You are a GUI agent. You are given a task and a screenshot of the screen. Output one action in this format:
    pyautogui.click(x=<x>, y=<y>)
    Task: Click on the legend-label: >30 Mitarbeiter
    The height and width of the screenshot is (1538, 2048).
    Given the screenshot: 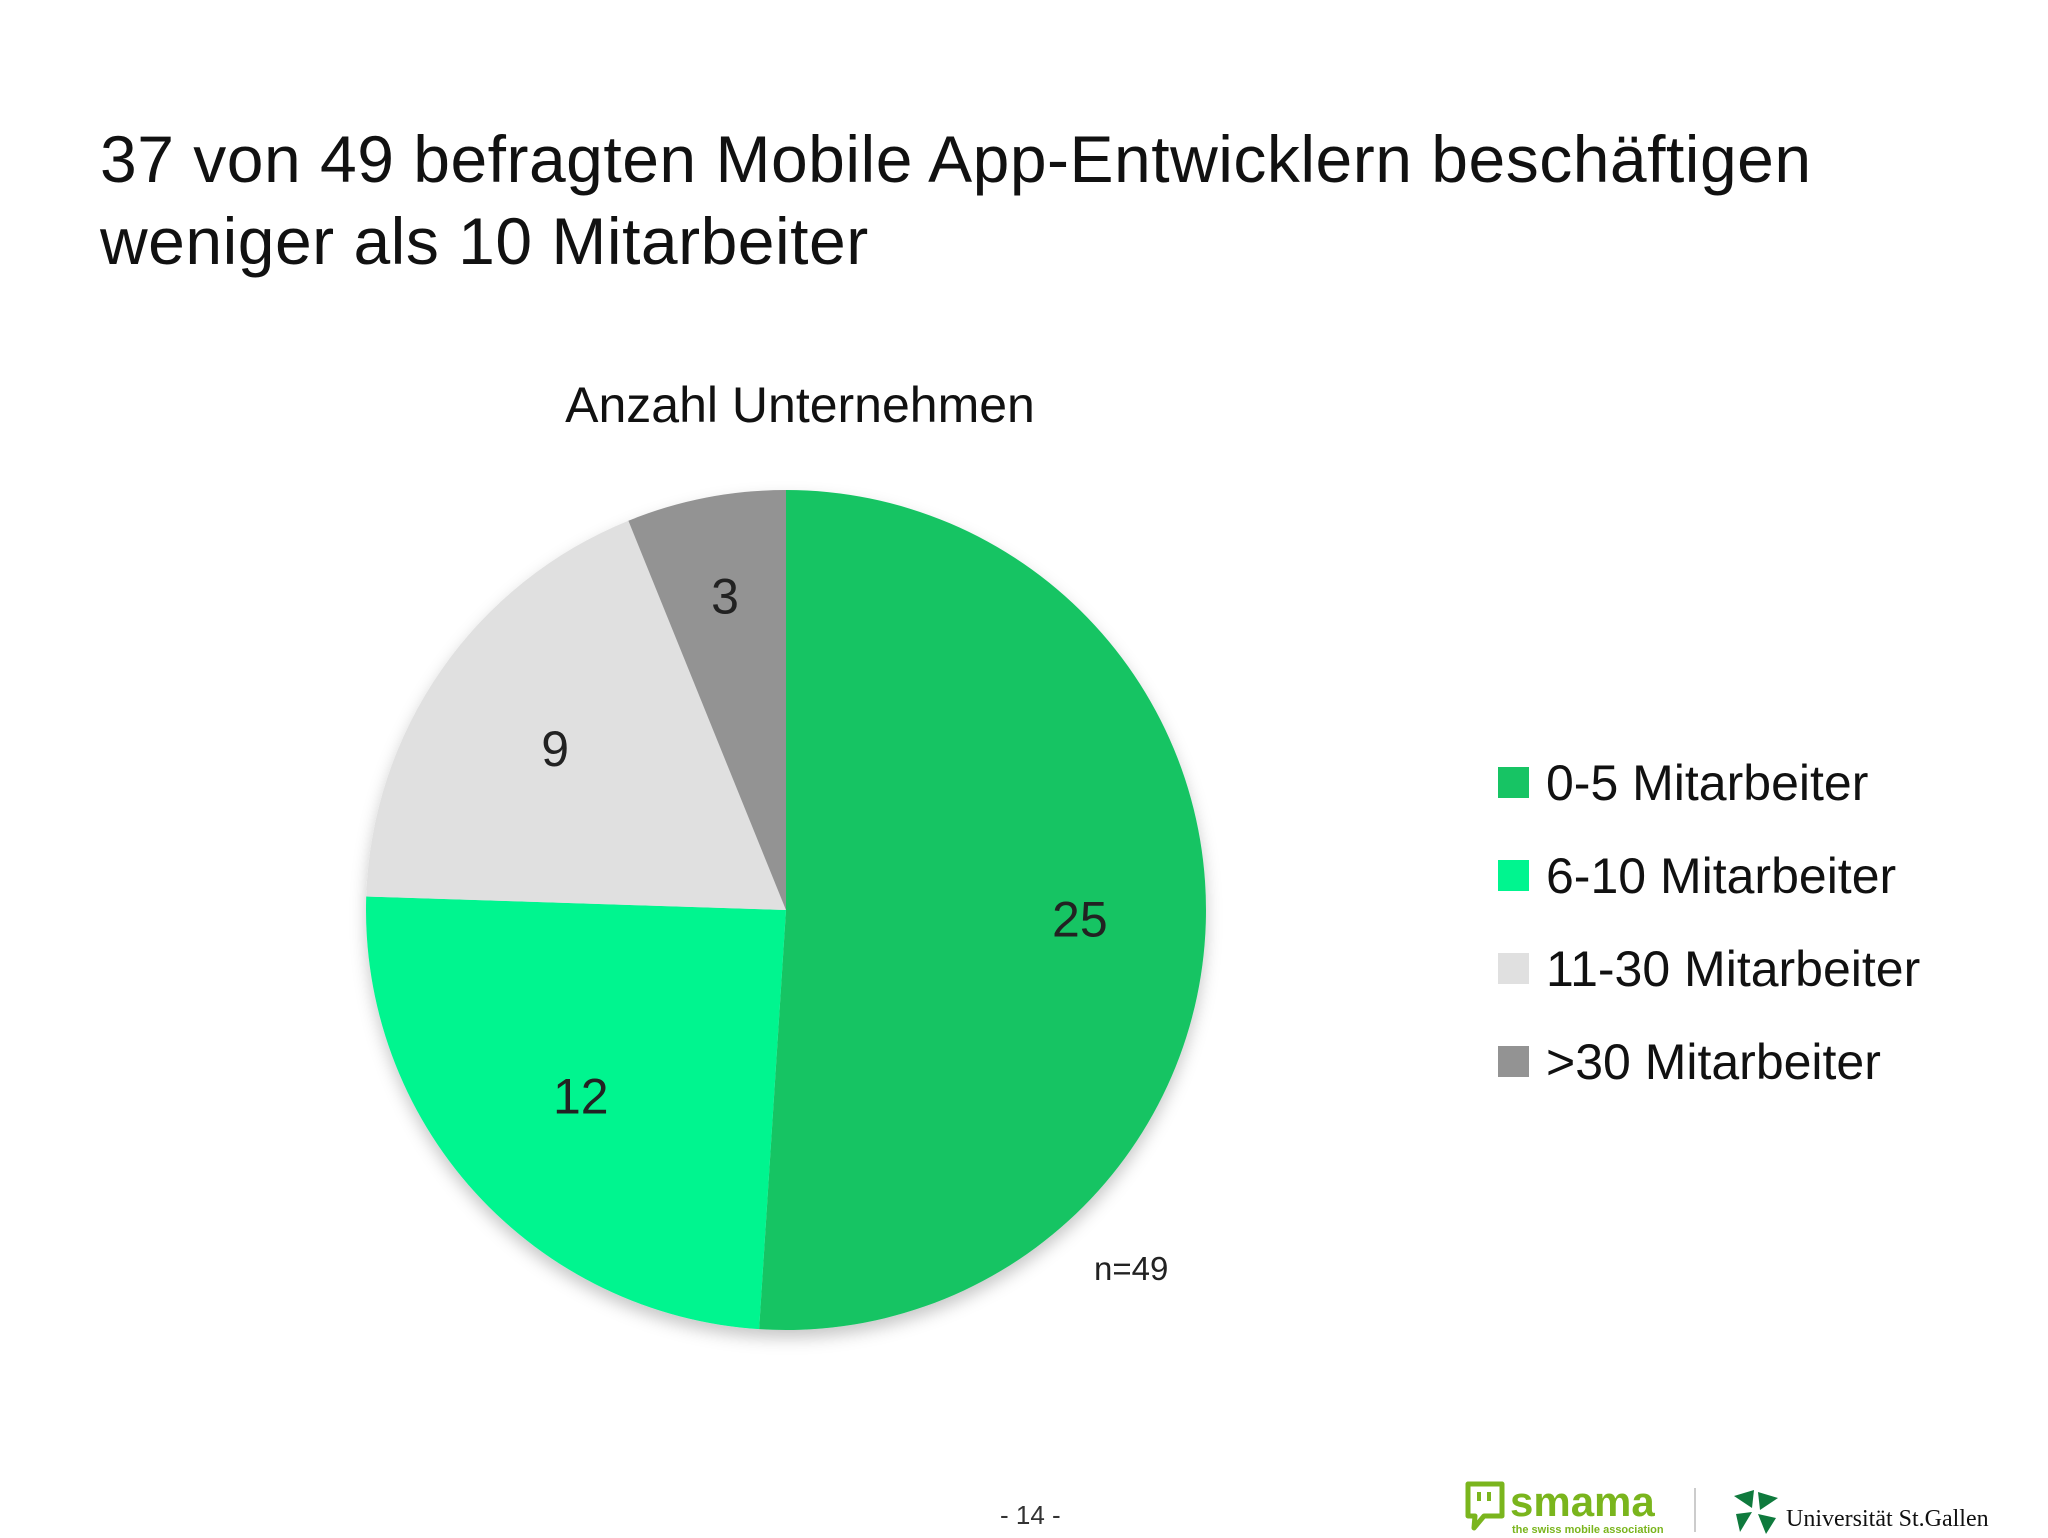 What is the action you would take?
    pyautogui.click(x=1713, y=1061)
    